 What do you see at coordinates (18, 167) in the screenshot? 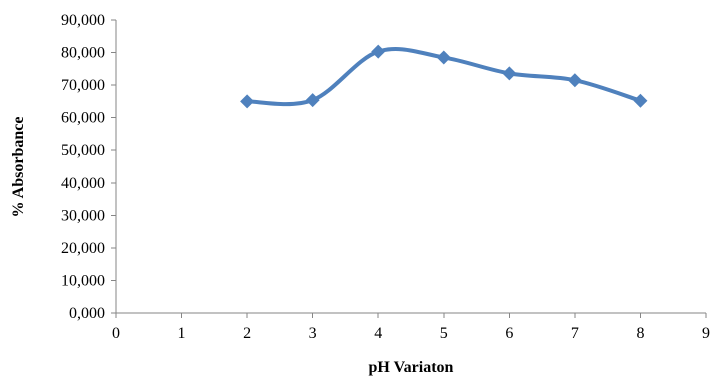
I see `y-axis-title: % Absorbance` at bounding box center [18, 167].